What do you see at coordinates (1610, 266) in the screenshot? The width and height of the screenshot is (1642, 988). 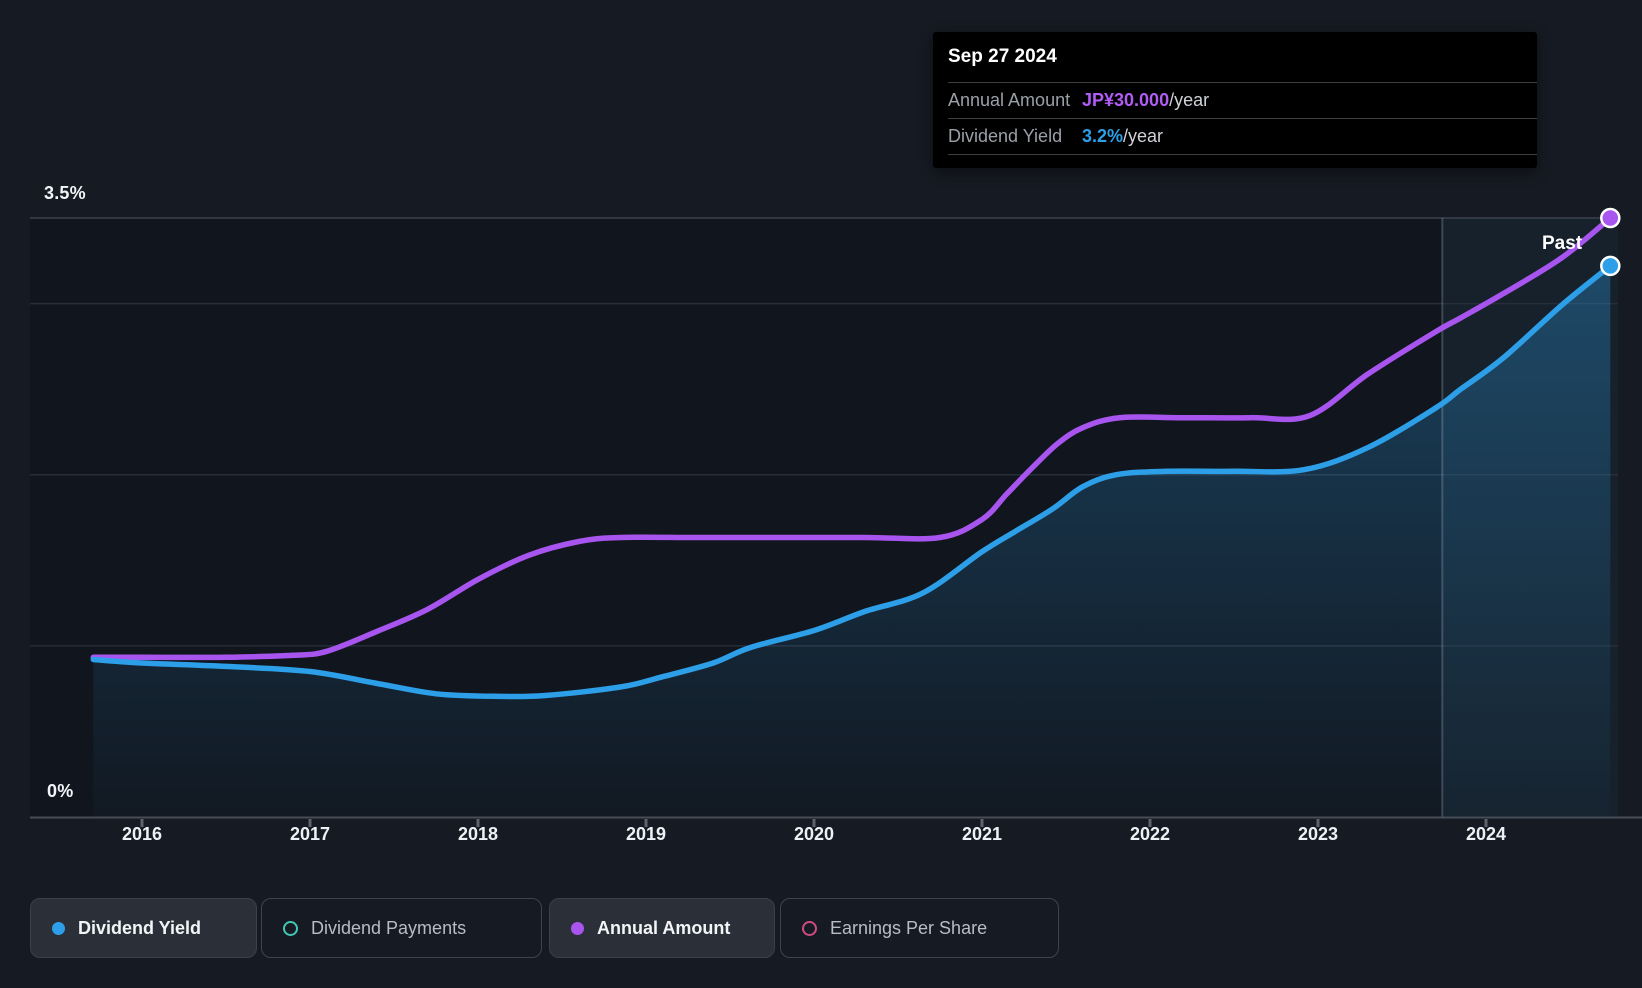 I see `dividend-yield-end-marker` at bounding box center [1610, 266].